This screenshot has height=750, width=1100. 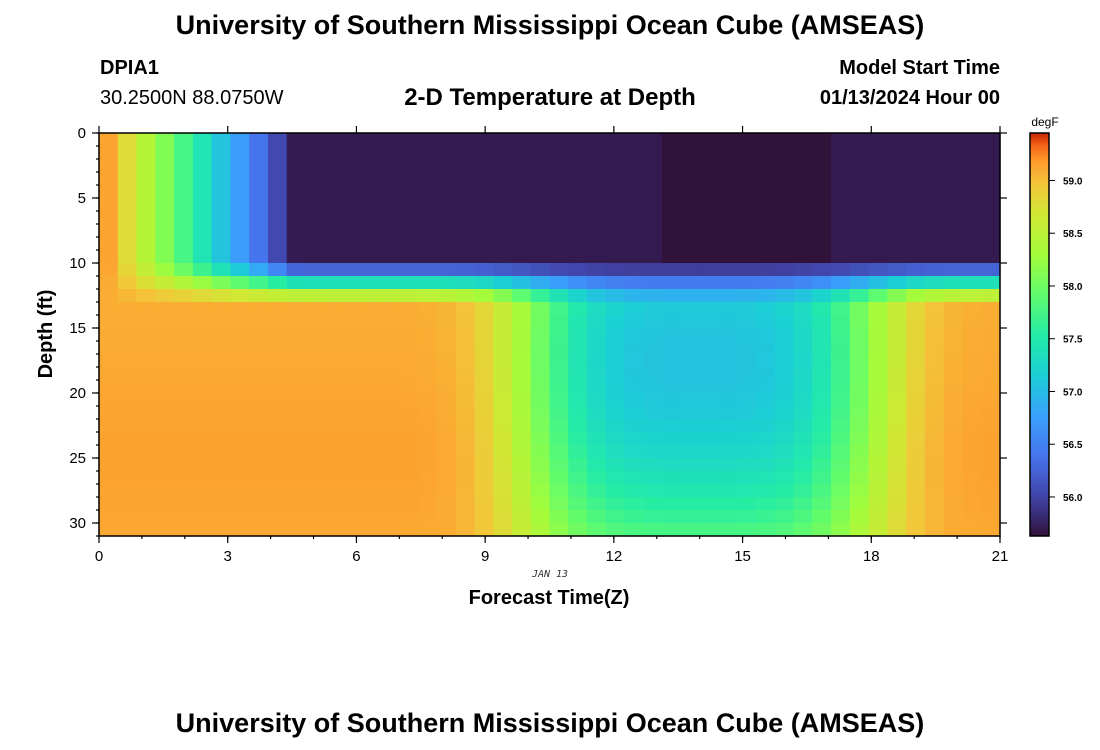 I want to click on colorbar-tick-label: 58.5, so click(x=1073, y=234).